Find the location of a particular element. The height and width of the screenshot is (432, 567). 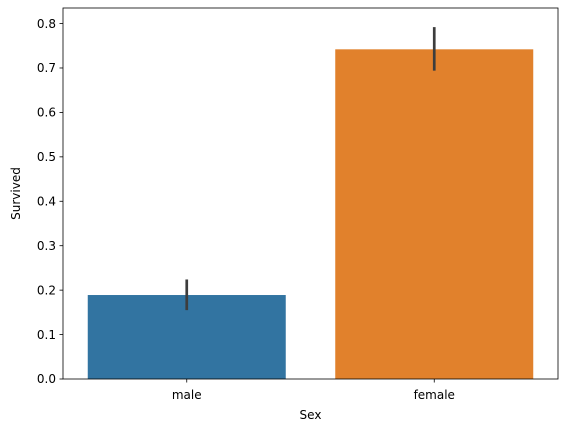

y-axis: 0.0 0.1 0.2 0.3 0.4 0.5 0.6 0.7 0.8 is located at coordinates (50, 201).